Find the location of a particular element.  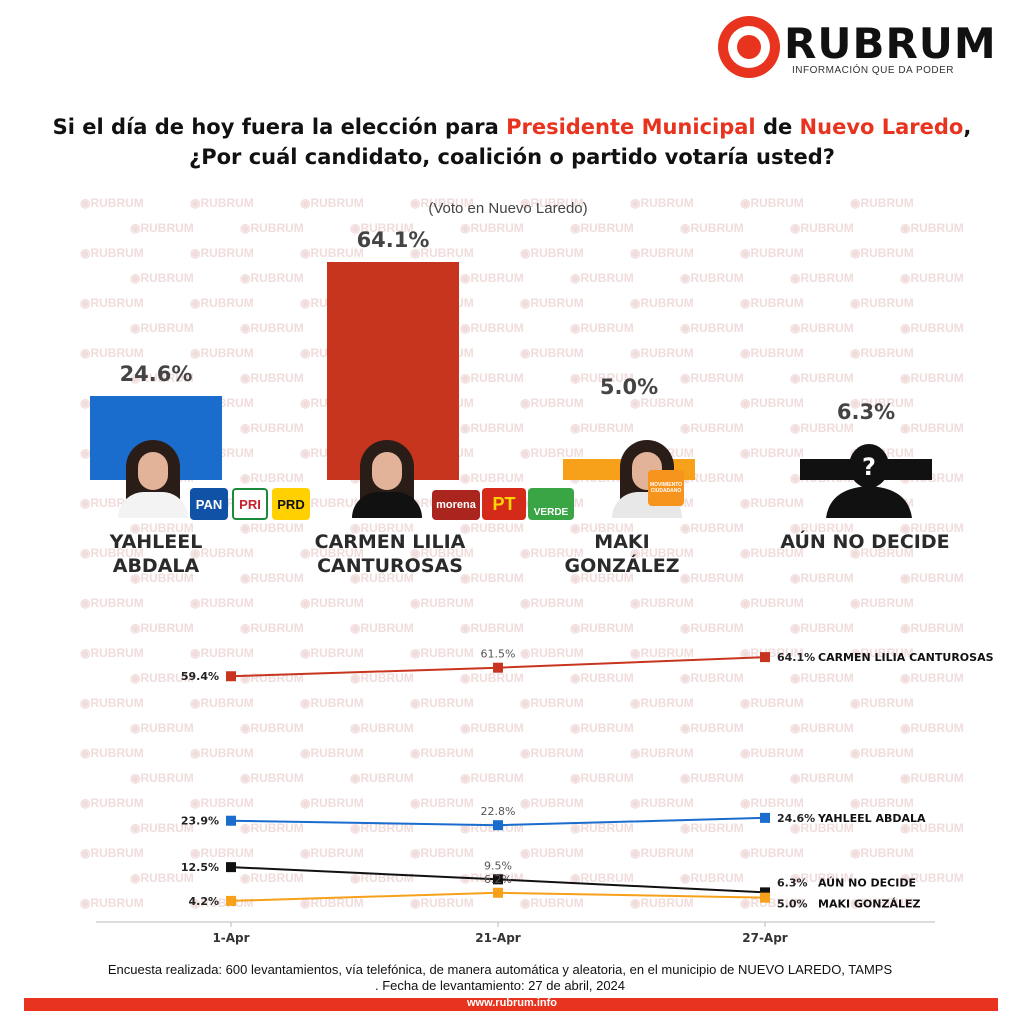

candidate-photo-carmen is located at coordinates (387, 479).